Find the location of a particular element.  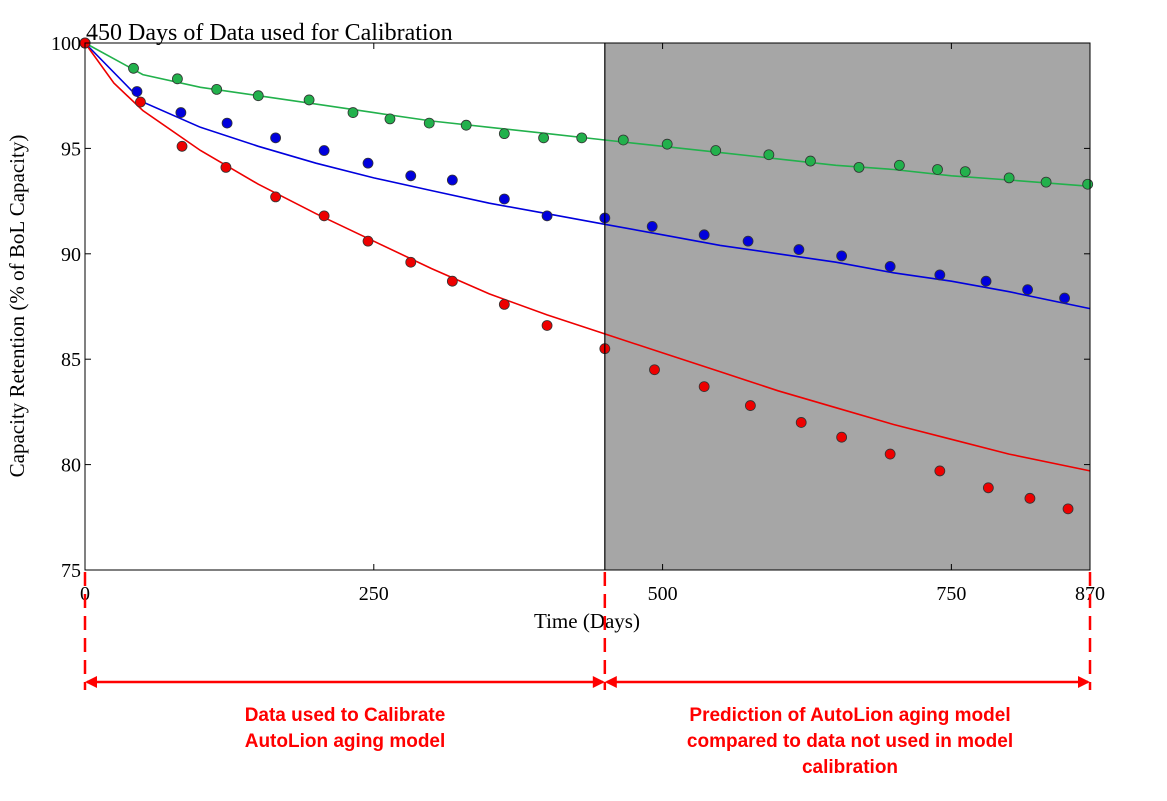

y-axis-label: Capacity Retention (% of BoL Capacity) is located at coordinates (17, 306).